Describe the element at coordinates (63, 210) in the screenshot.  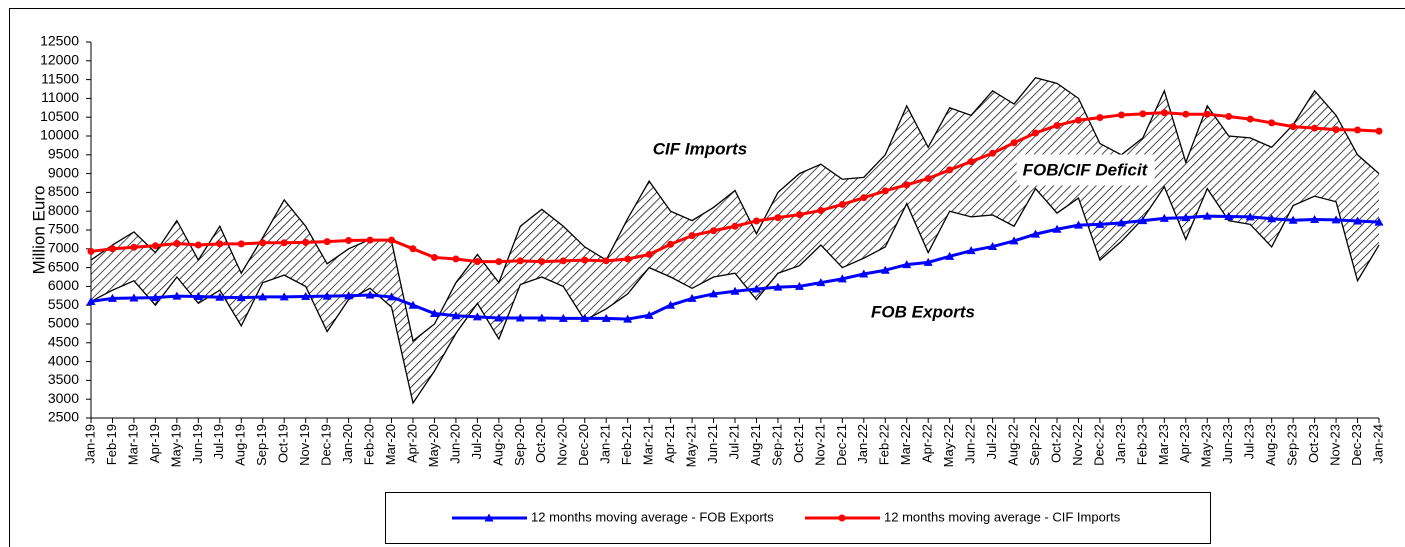
I see `y-tick-label: 8000` at that location.